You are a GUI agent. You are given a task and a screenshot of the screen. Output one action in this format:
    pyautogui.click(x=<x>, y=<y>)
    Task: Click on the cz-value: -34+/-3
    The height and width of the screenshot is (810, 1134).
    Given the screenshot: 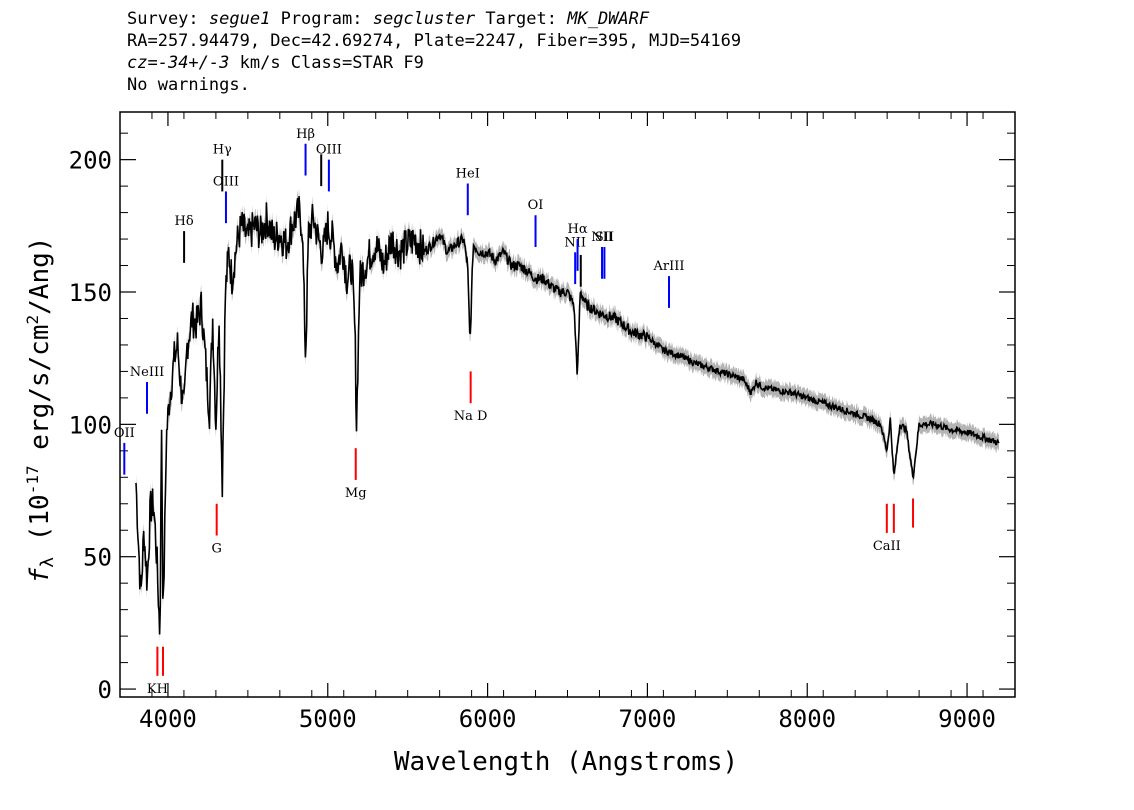 What is the action you would take?
    pyautogui.click(x=193, y=63)
    